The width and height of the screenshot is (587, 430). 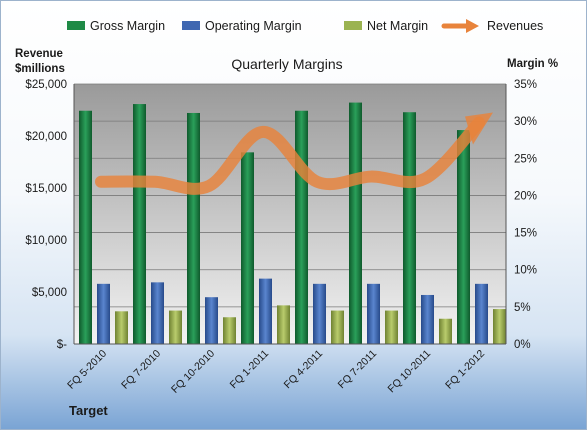 What do you see at coordinates (304, 370) in the screenshot?
I see `x-tick-label: FQ 4-2011` at bounding box center [304, 370].